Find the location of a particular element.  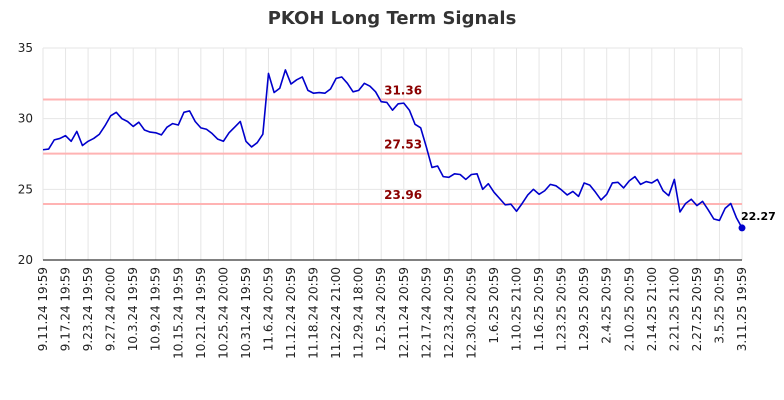

x-tick-label: 11.22.24 21:00 is located at coordinates (336, 313).